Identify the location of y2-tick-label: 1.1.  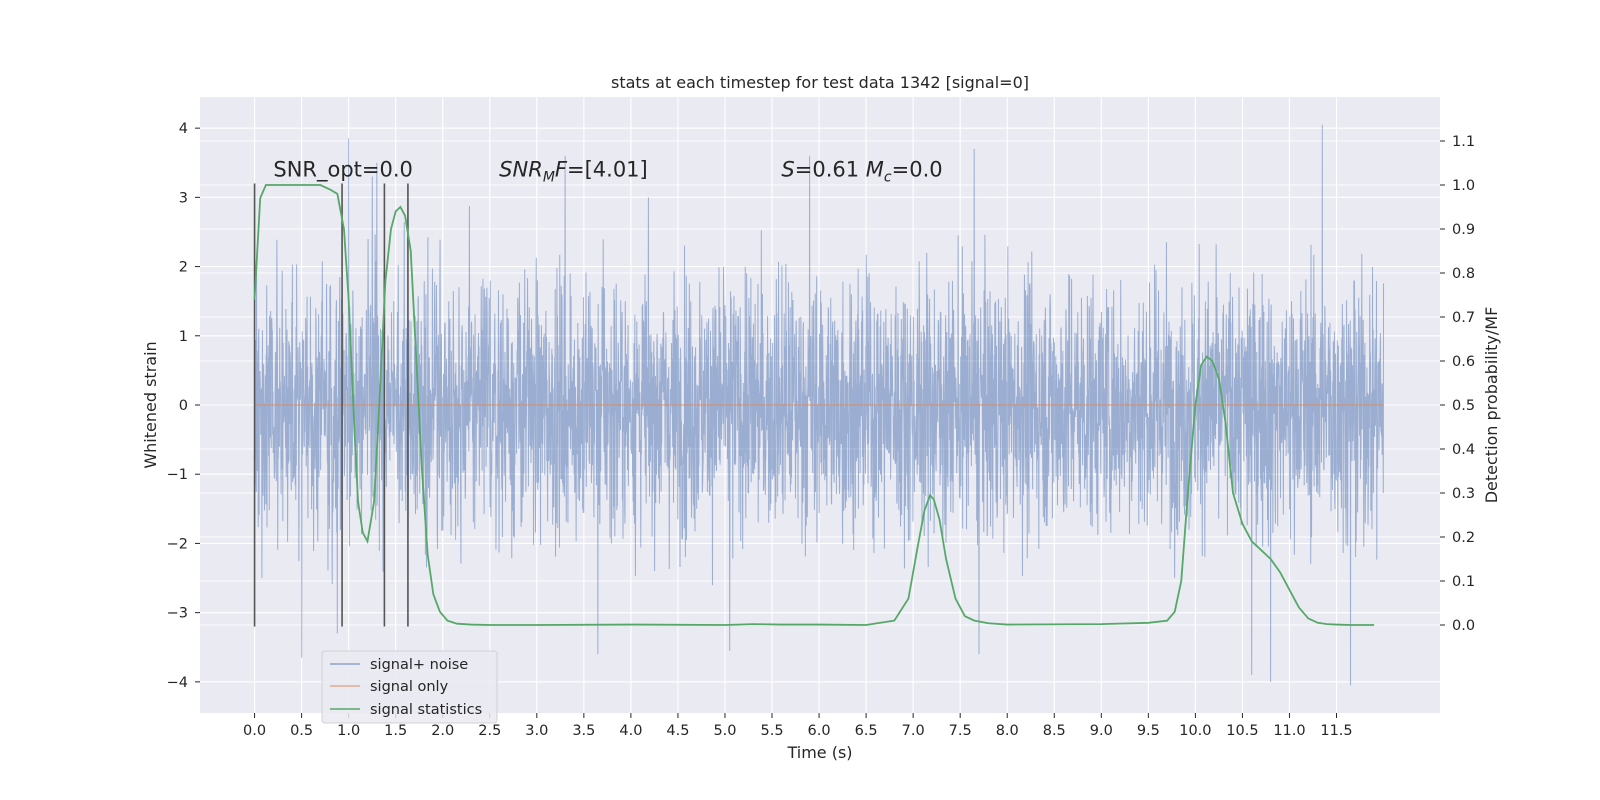
(1463, 142).